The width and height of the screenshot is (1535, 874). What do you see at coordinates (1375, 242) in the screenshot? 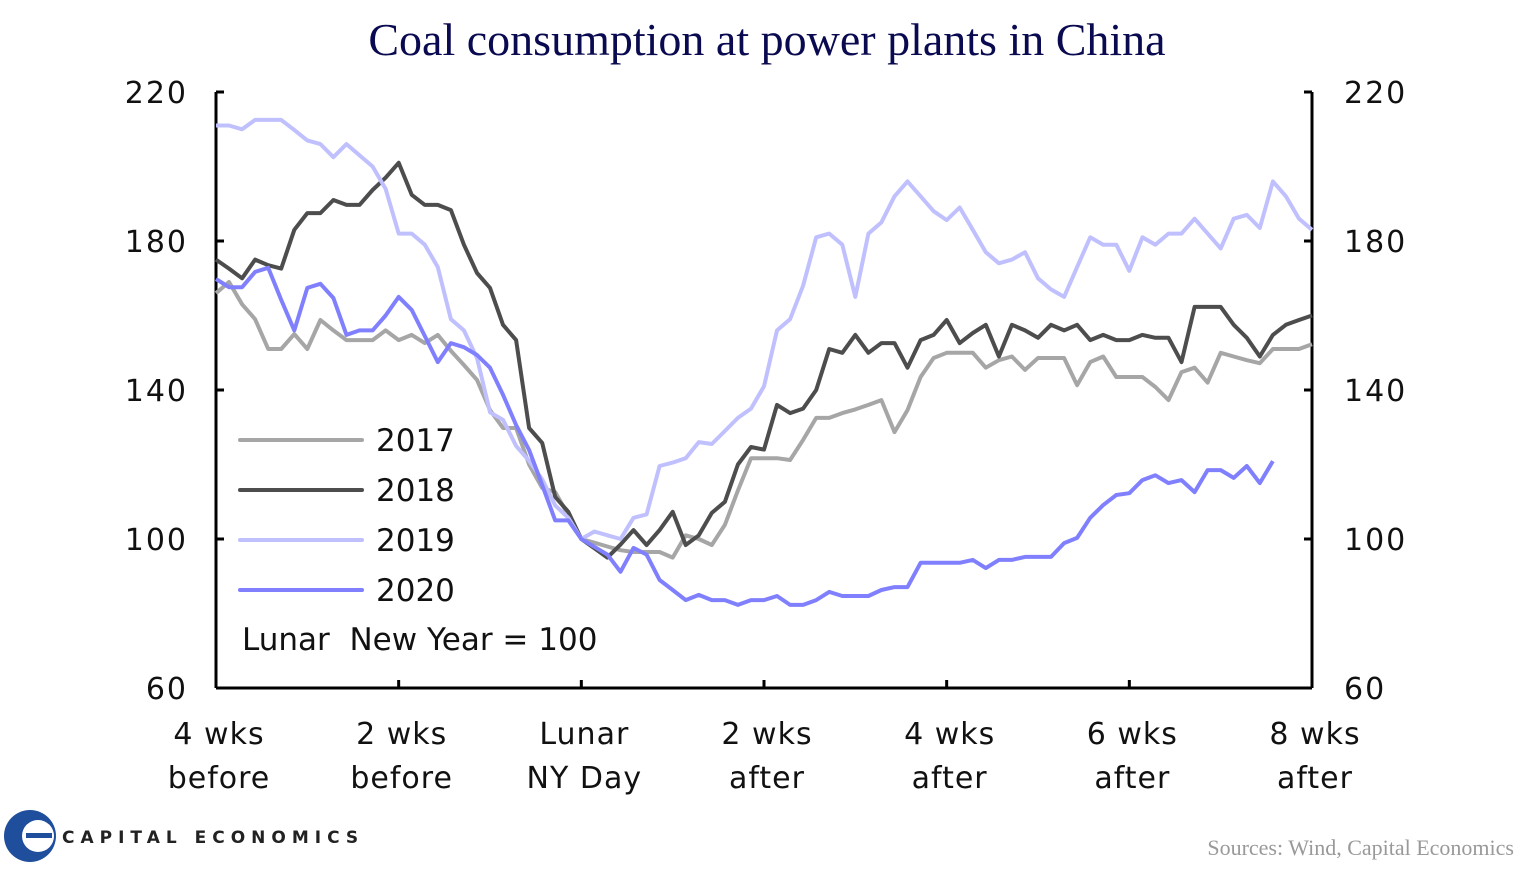
I see `y-tick-label-right: 180` at bounding box center [1375, 242].